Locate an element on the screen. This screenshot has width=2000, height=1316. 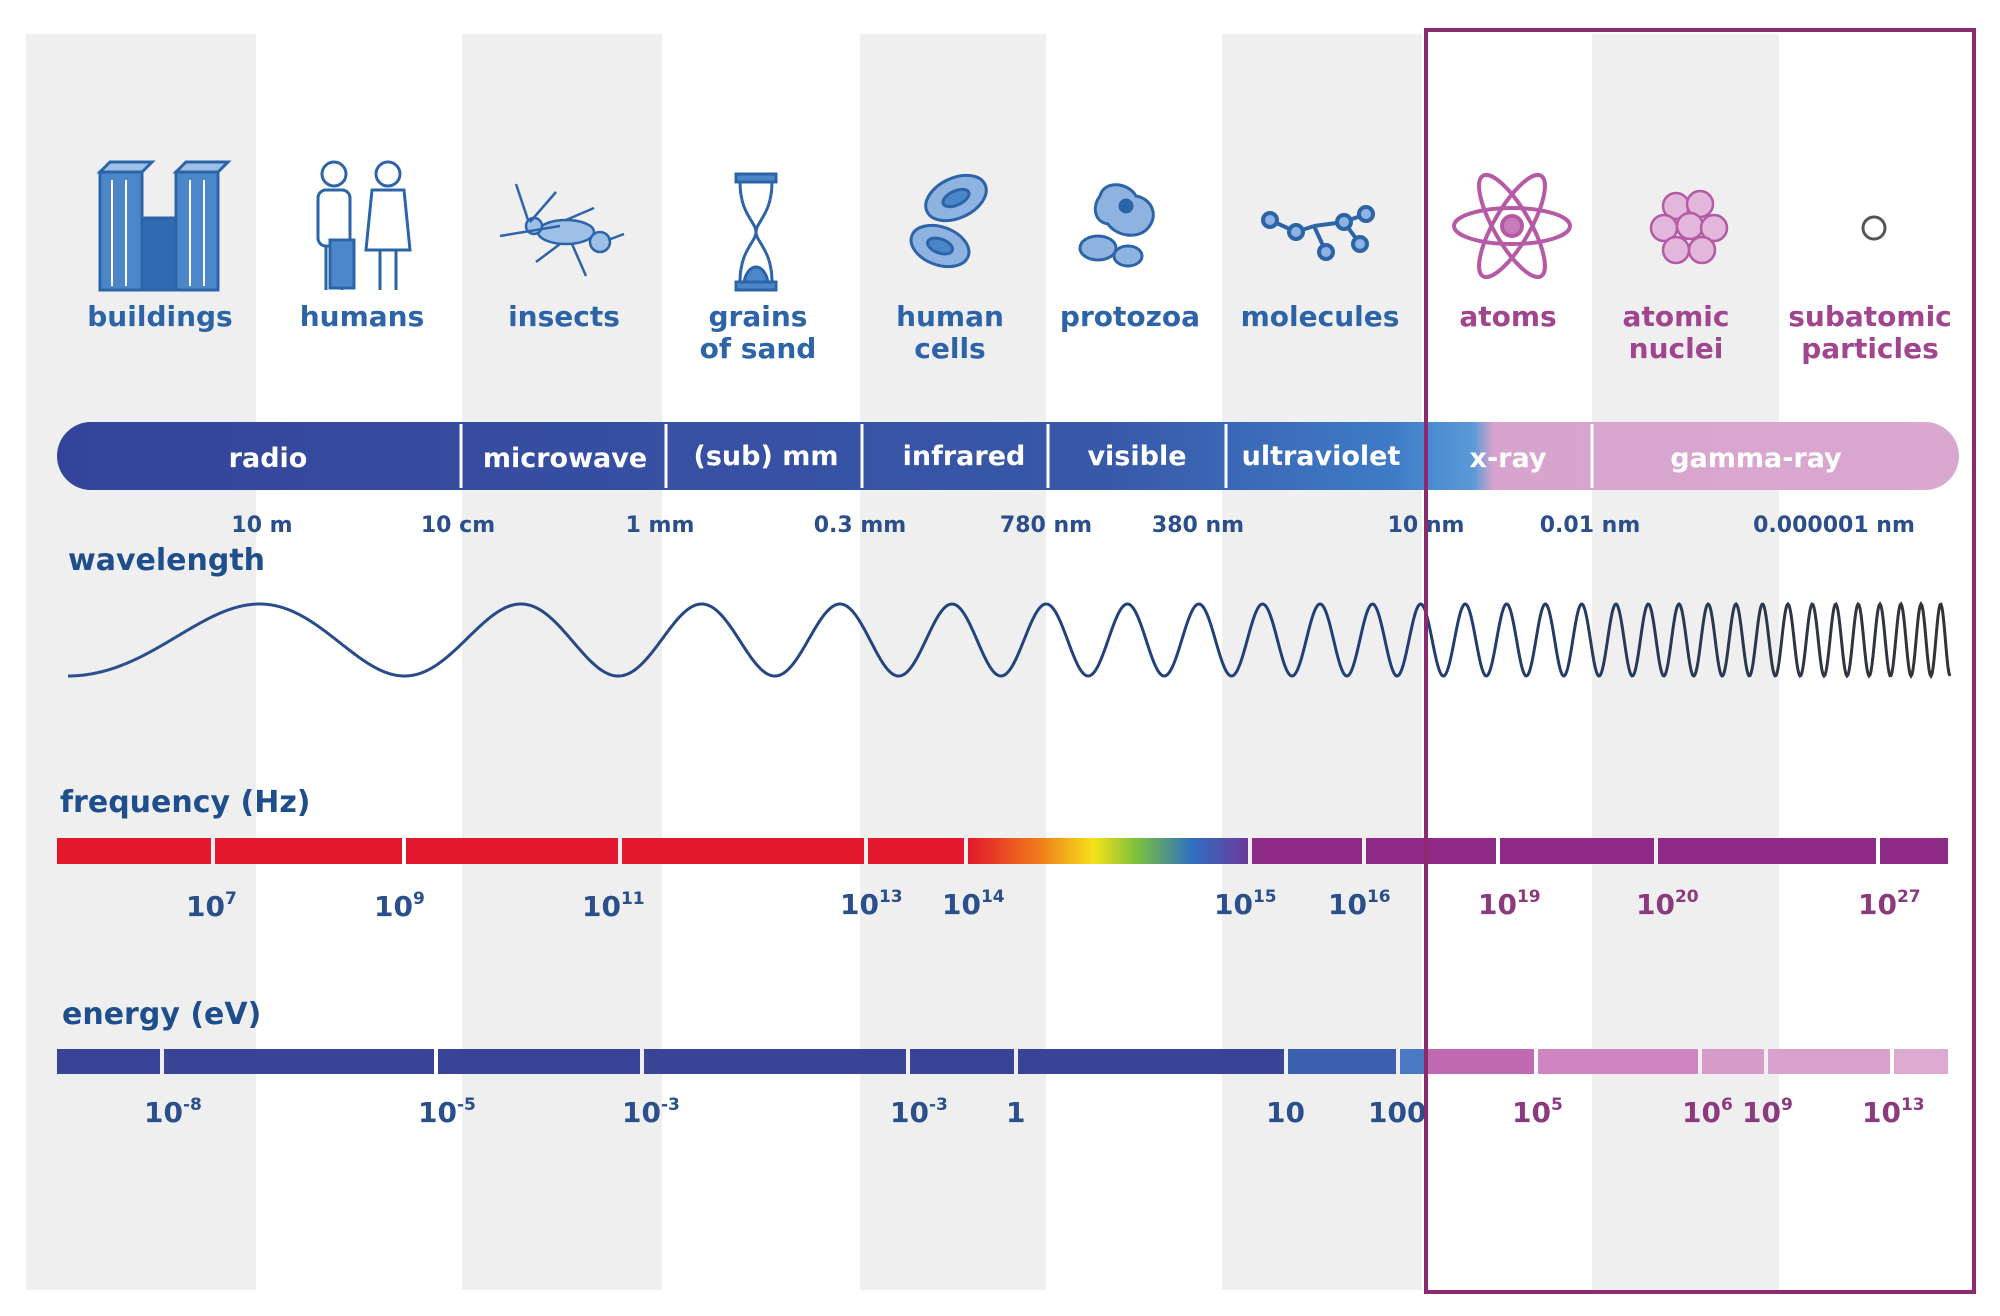
molecule-icon is located at coordinates (1318, 233).